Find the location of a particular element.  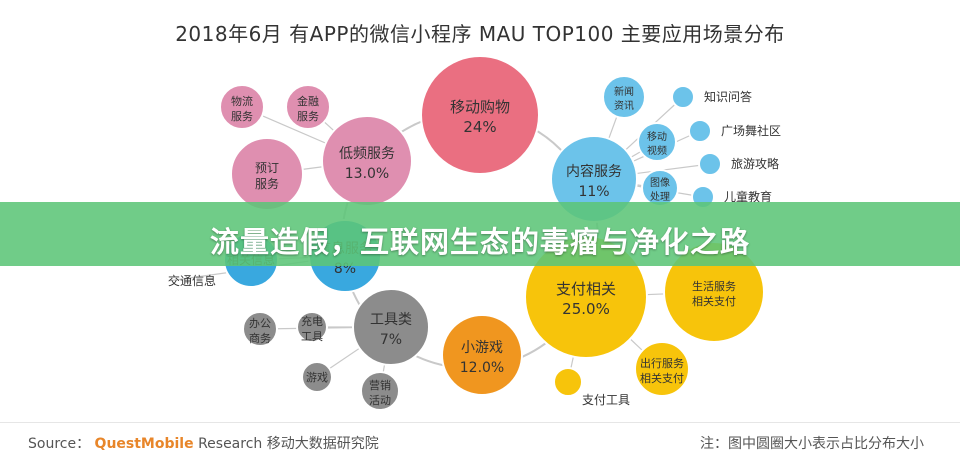

bubble-新闻资讯 is located at coordinates (624, 97).